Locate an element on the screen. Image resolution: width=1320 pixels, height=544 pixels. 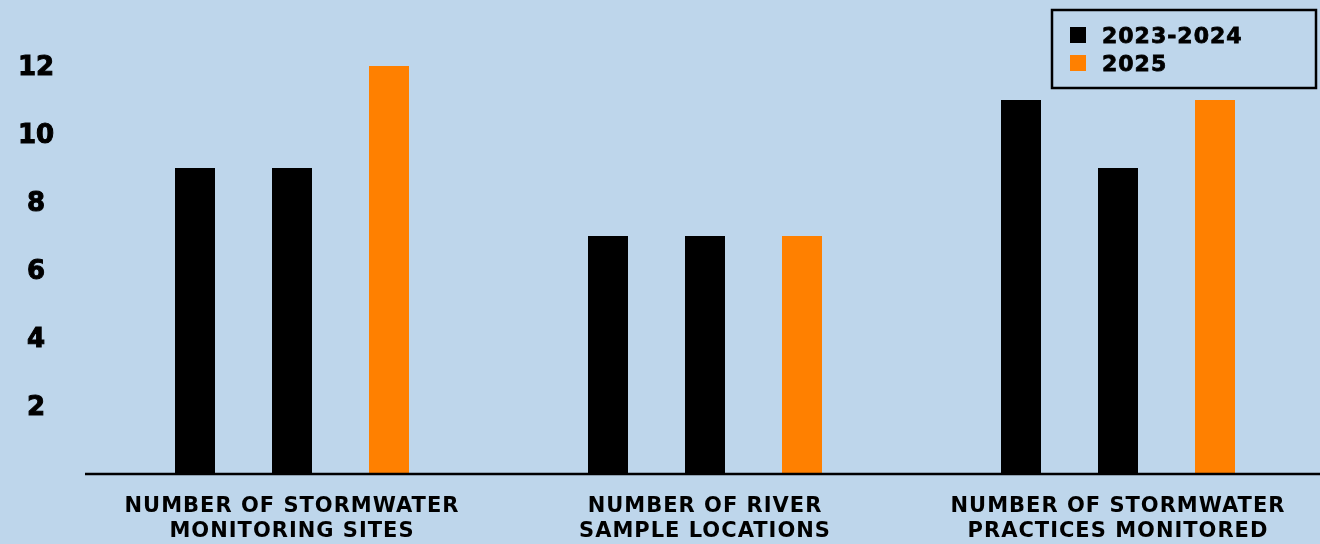
y-tick-label: 8 is located at coordinates (36, 202).